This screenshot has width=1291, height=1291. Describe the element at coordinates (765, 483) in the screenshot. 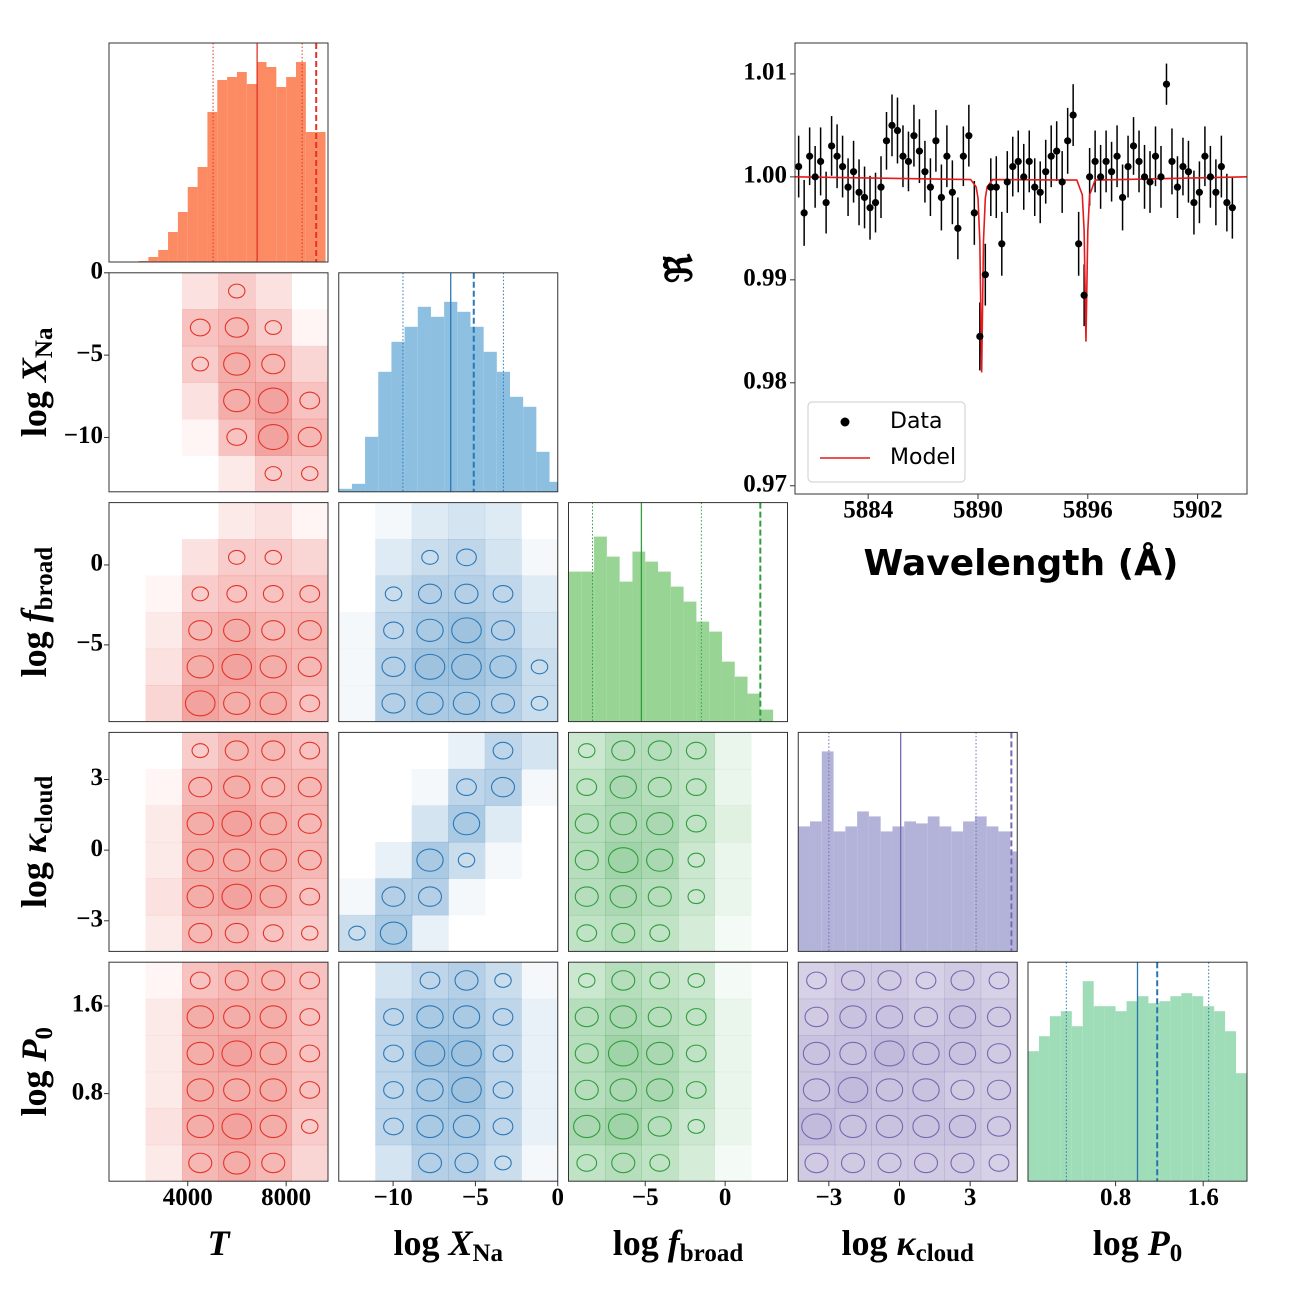

I see `y-tick-label: 0.97` at that location.